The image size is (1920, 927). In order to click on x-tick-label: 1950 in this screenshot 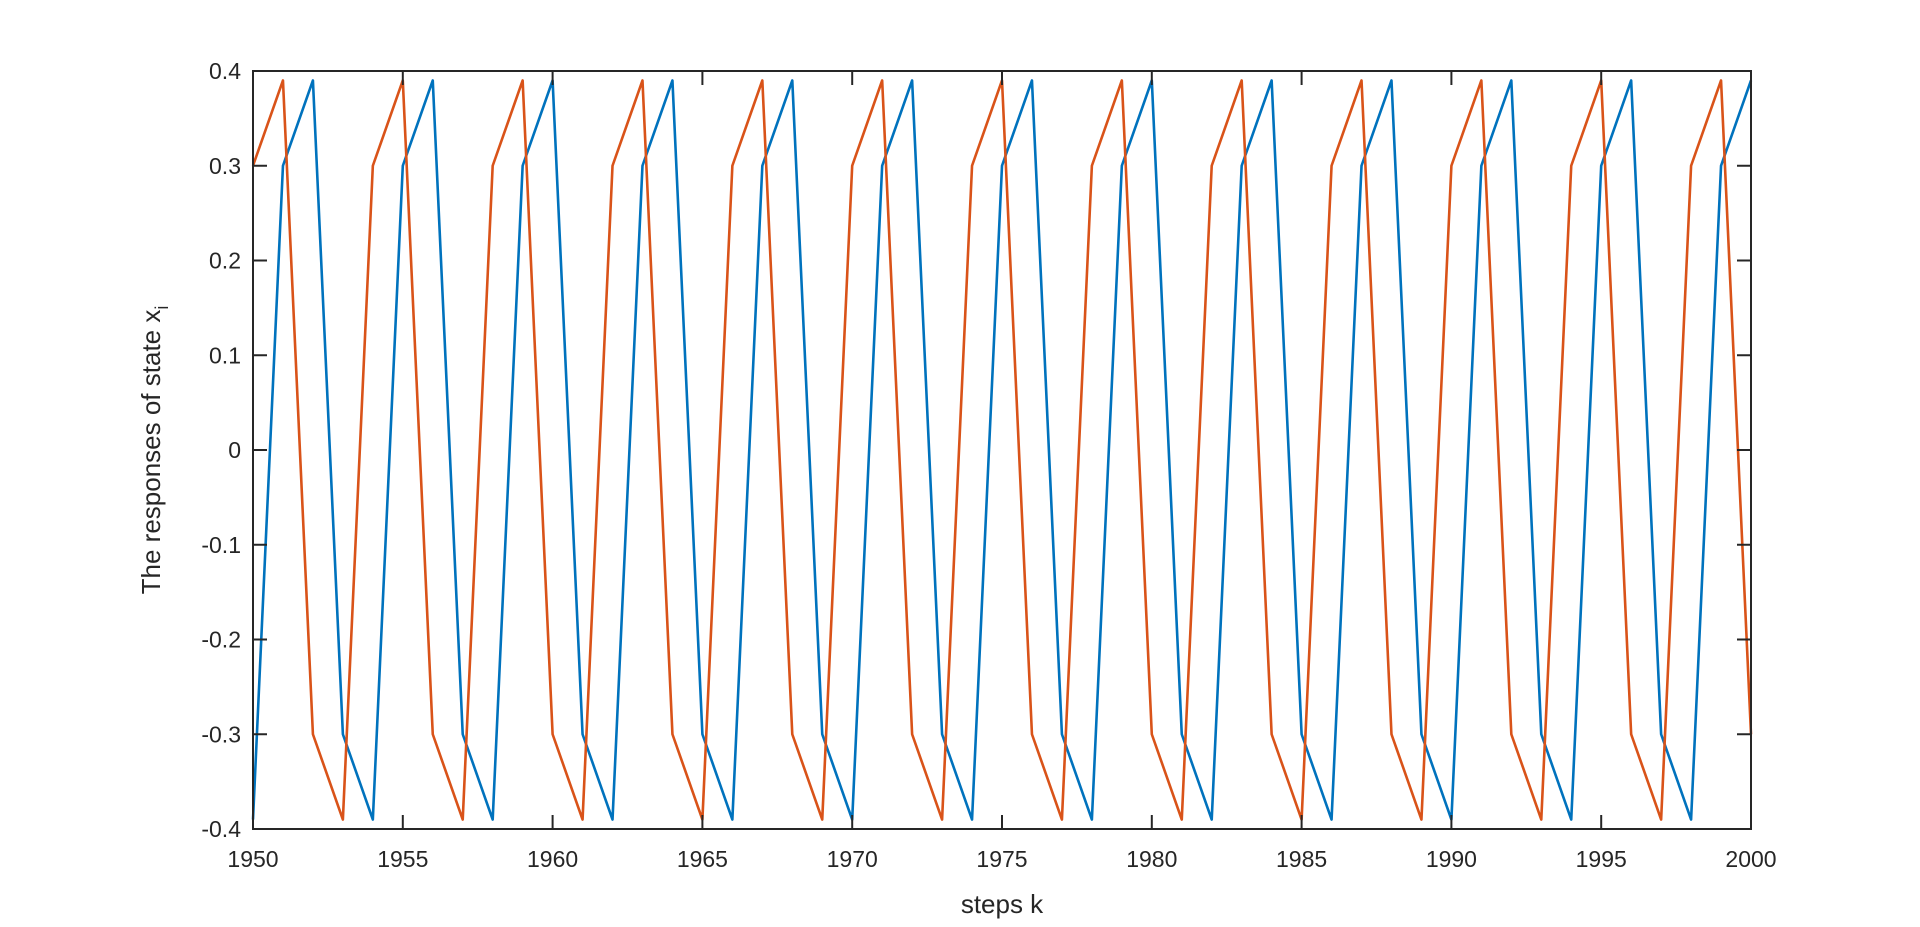, I will do `click(252, 859)`.